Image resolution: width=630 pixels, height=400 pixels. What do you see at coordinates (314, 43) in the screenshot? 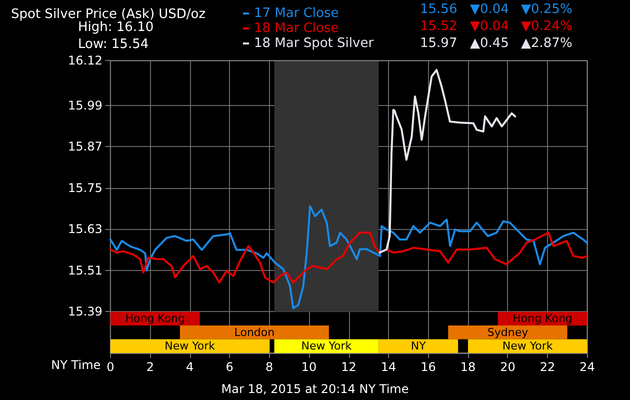
I see `legend-label: 18 Mar Spot Silver` at bounding box center [314, 43].